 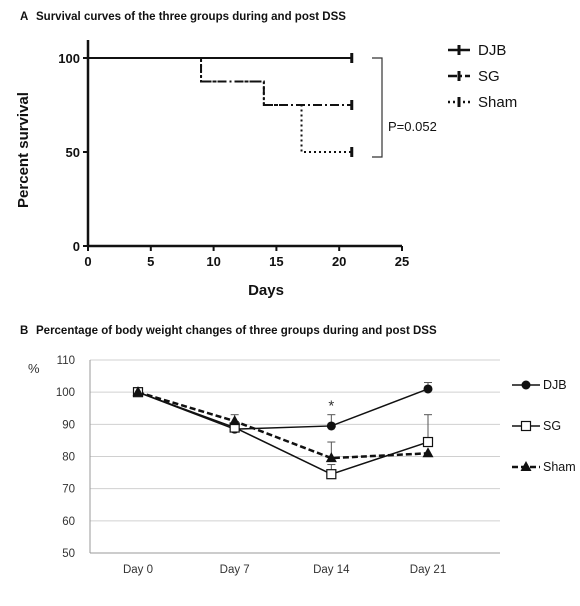 I want to click on panel-a-x-tick-label: 10, so click(x=213, y=261).